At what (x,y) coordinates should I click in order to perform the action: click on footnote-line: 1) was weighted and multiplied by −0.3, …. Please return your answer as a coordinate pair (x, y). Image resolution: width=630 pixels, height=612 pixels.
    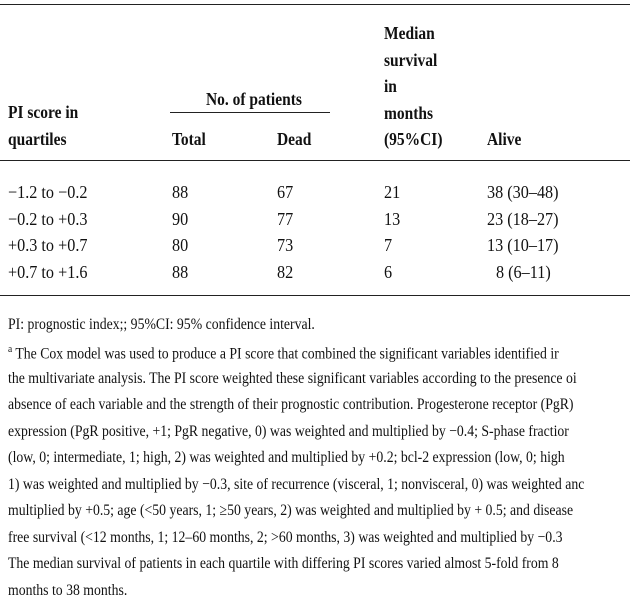
    Looking at the image, I should click on (296, 484).